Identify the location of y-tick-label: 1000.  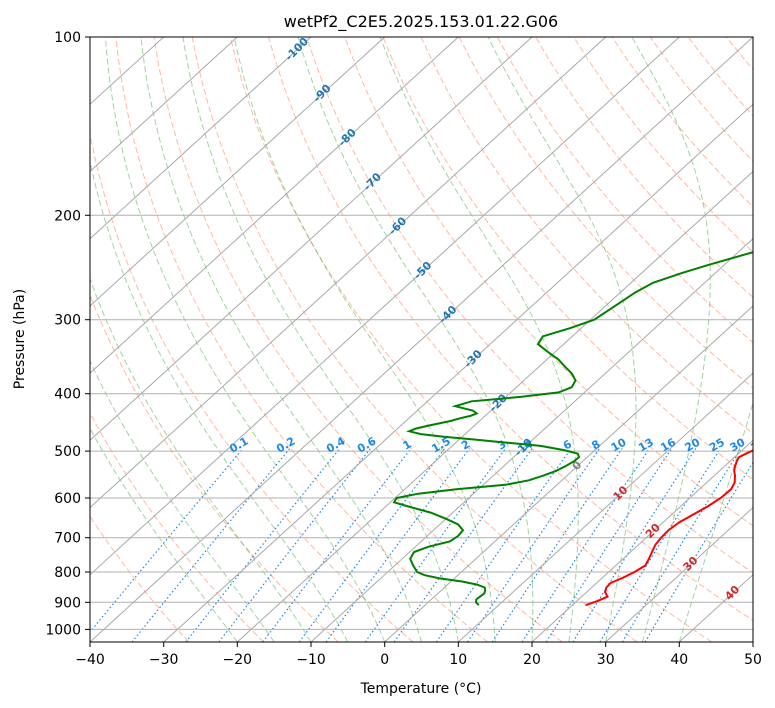
(63, 630).